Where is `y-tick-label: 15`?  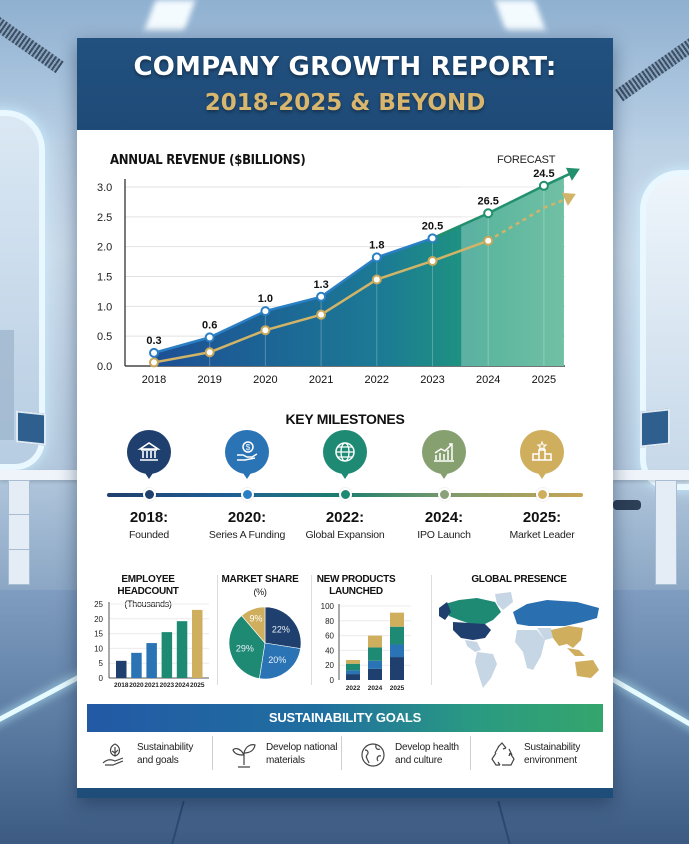
y-tick-label: 15 is located at coordinates (98, 634).